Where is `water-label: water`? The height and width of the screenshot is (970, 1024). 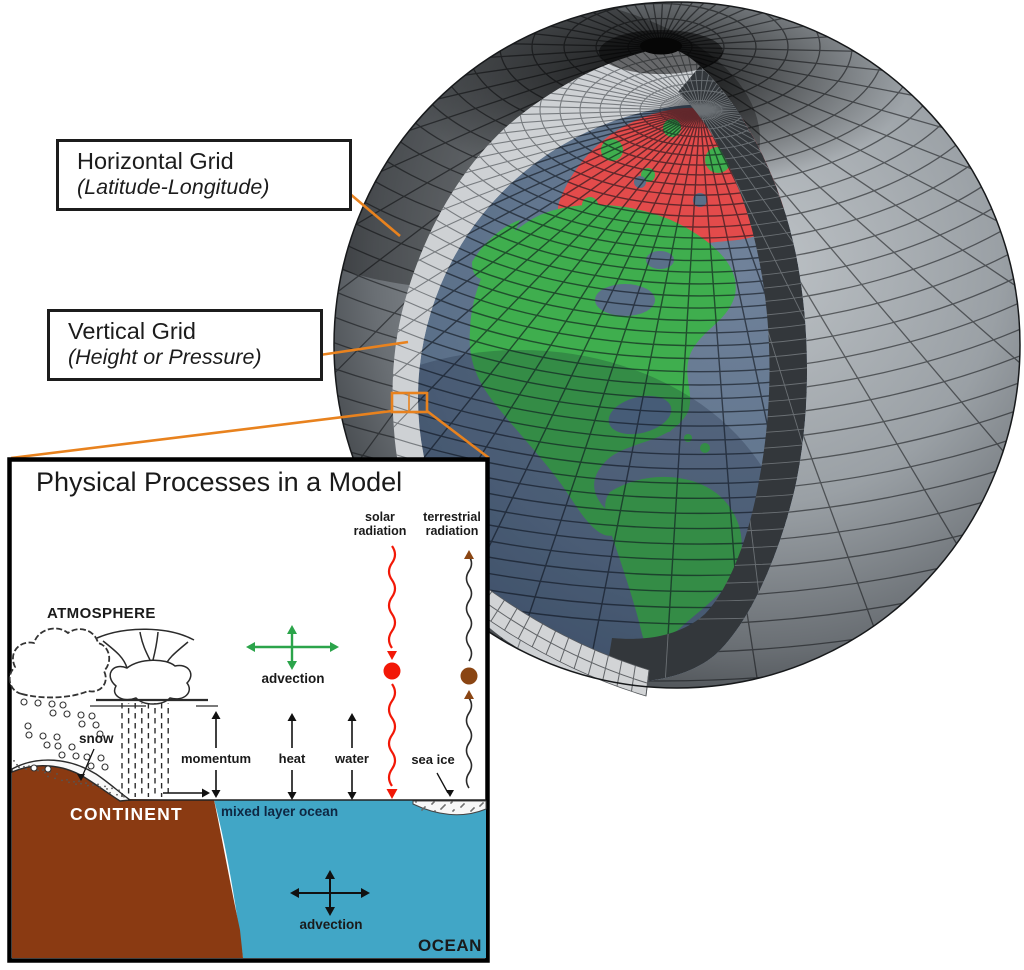
water-label: water is located at coordinates (352, 758).